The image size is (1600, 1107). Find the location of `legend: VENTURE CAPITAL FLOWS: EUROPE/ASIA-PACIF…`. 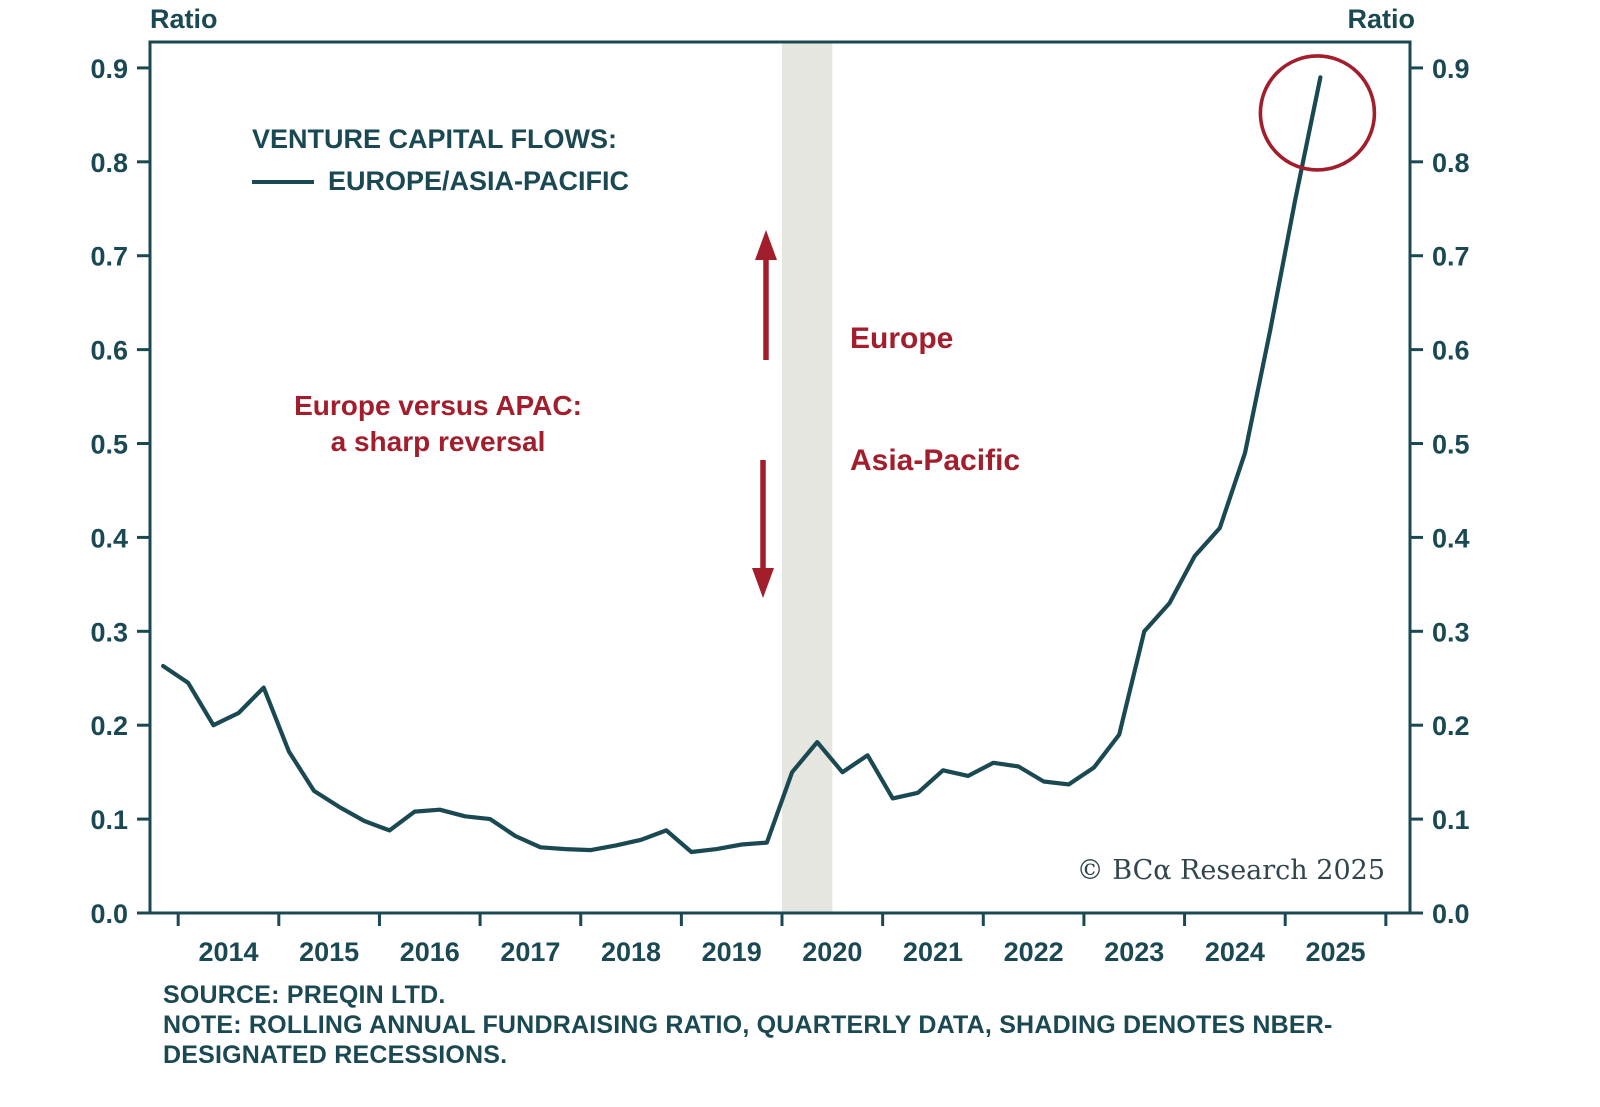

legend: VENTURE CAPITAL FLOWS: EUROPE/ASIA-PACIF… is located at coordinates (440, 160).